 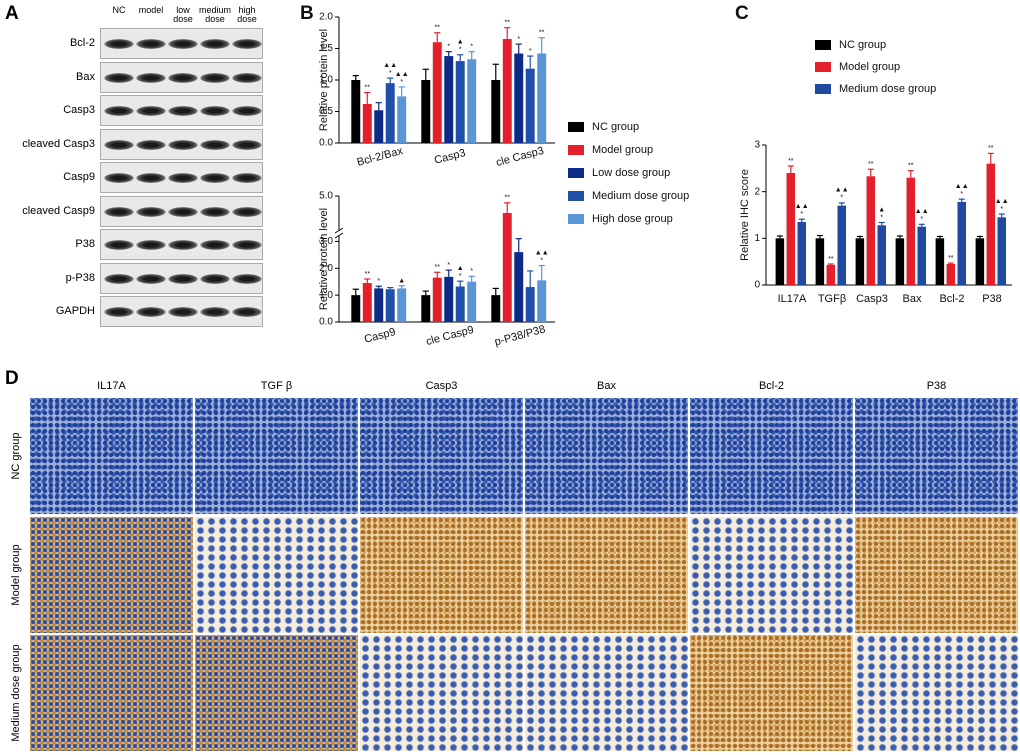 I want to click on protein-label: P38, so click(x=85, y=244).